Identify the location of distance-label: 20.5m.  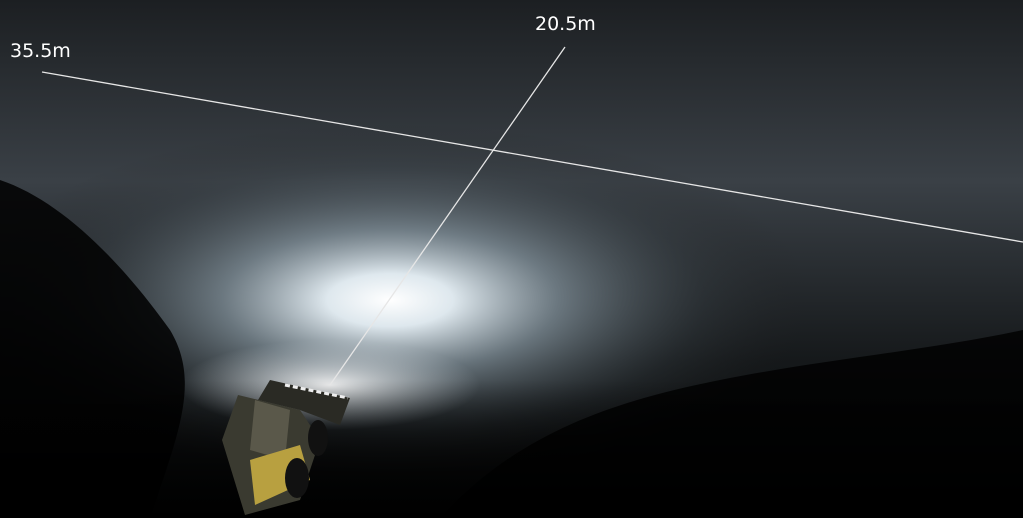
(565, 24).